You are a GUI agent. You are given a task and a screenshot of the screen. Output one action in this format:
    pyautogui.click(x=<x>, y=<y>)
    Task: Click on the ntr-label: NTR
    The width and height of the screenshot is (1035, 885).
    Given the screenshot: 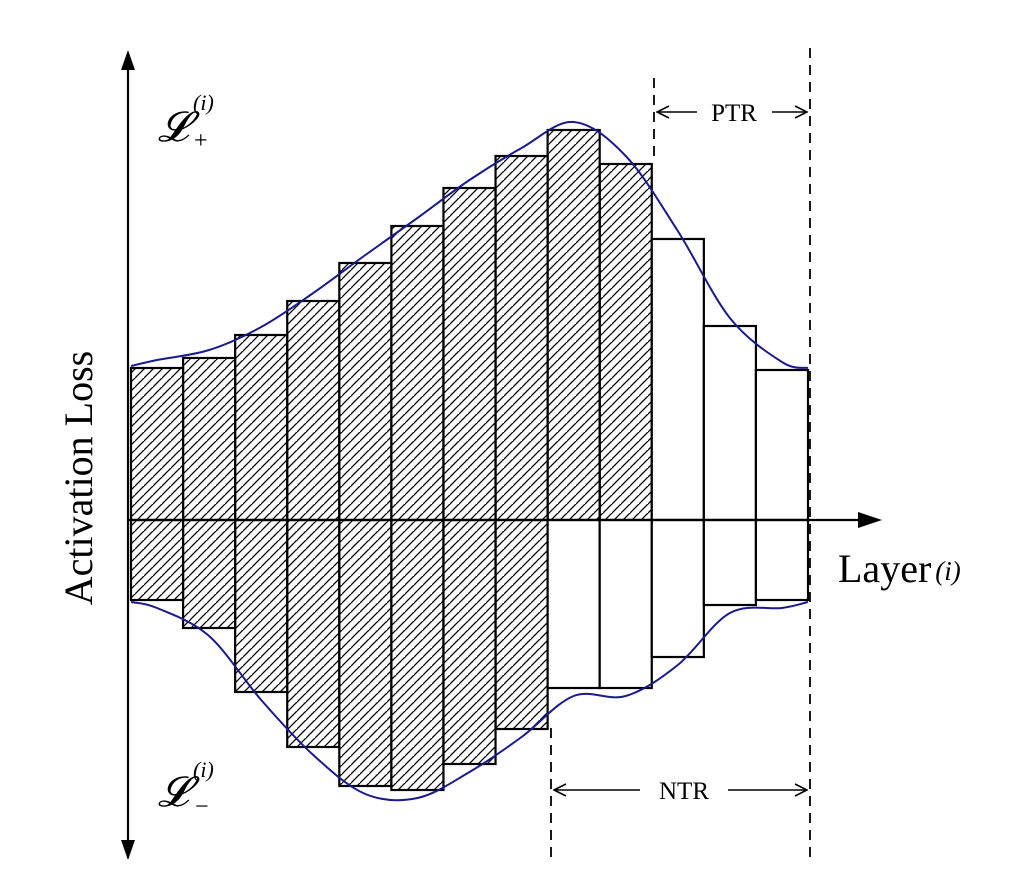 What is the action you would take?
    pyautogui.click(x=684, y=791)
    